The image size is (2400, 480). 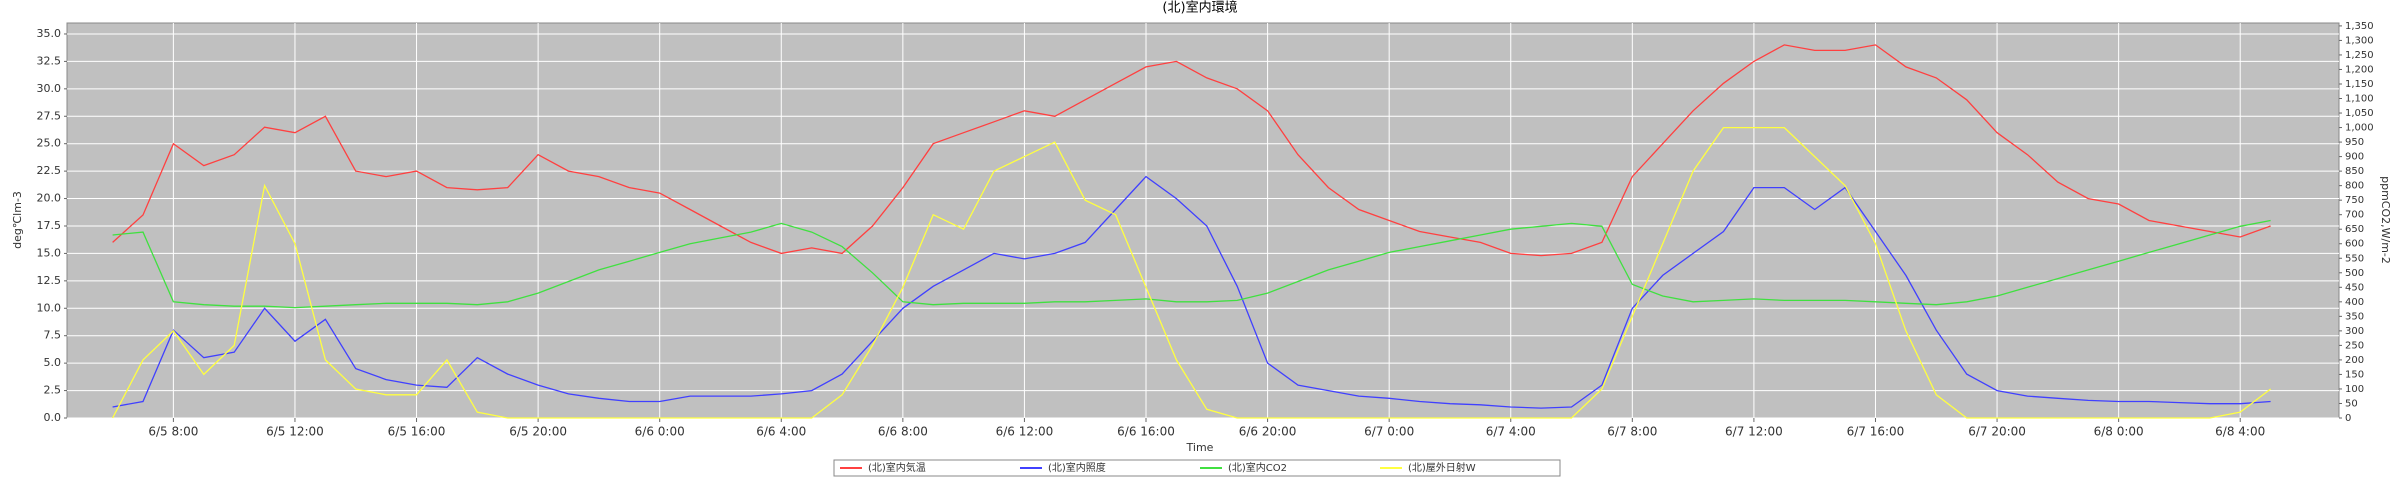 What do you see at coordinates (1200, 447) in the screenshot?
I see `x-axis-label: Time` at bounding box center [1200, 447].